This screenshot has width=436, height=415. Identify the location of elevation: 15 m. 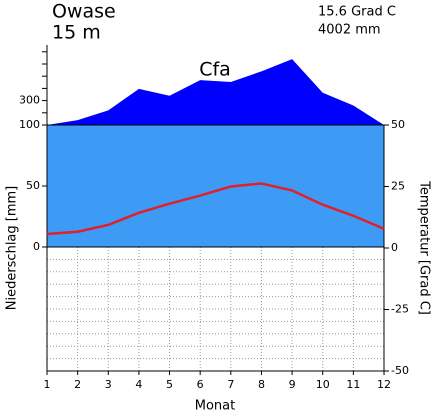
(76, 33).